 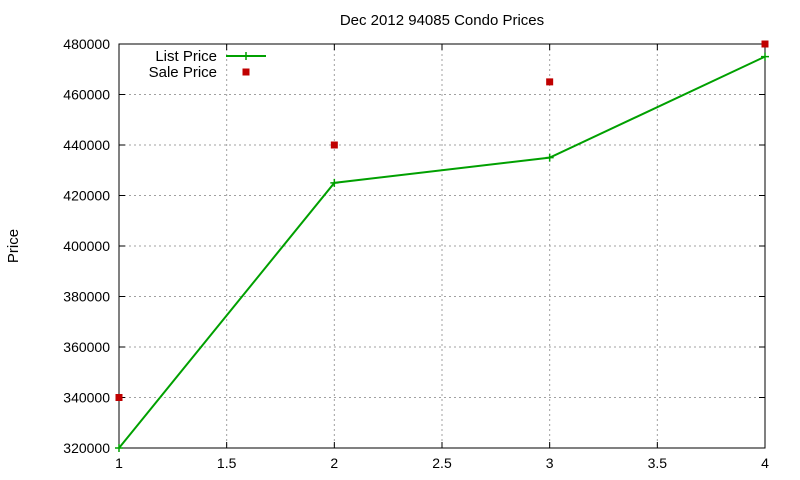 I want to click on y-tick-label: 400000, so click(x=86, y=246).